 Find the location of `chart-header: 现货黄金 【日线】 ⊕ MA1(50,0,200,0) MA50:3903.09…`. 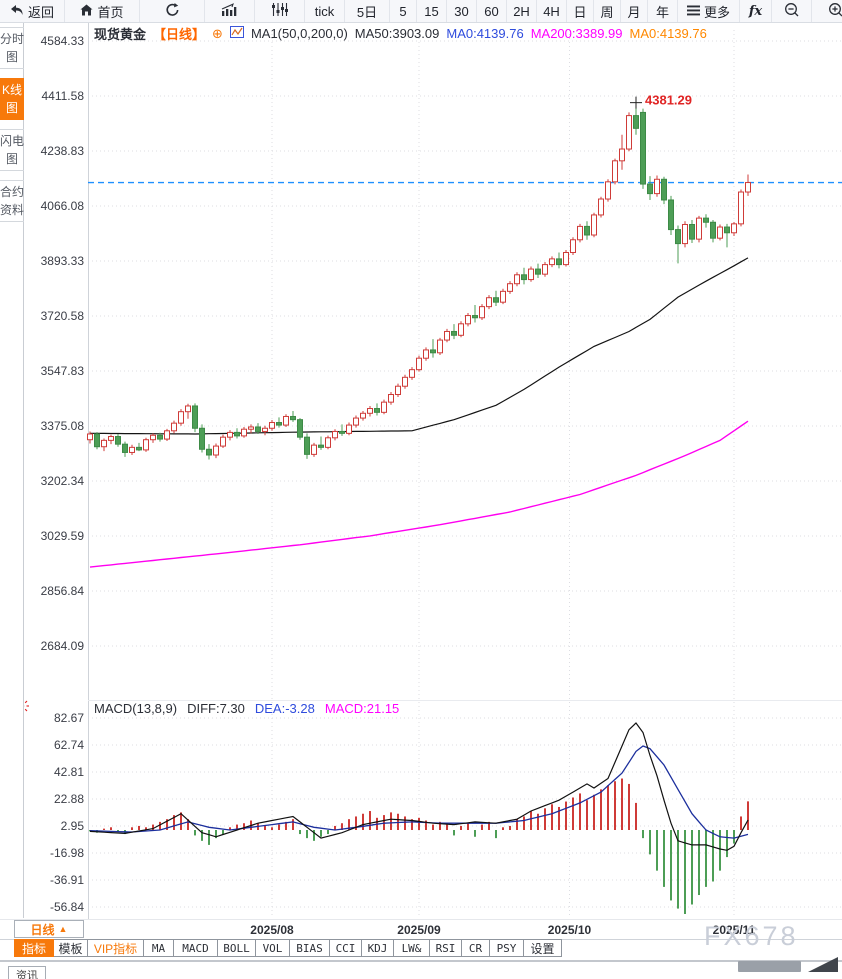

chart-header: 现货黄金 【日线】 ⊕ MA1(50,0,200,0) MA50:3903.09… is located at coordinates (400, 33).